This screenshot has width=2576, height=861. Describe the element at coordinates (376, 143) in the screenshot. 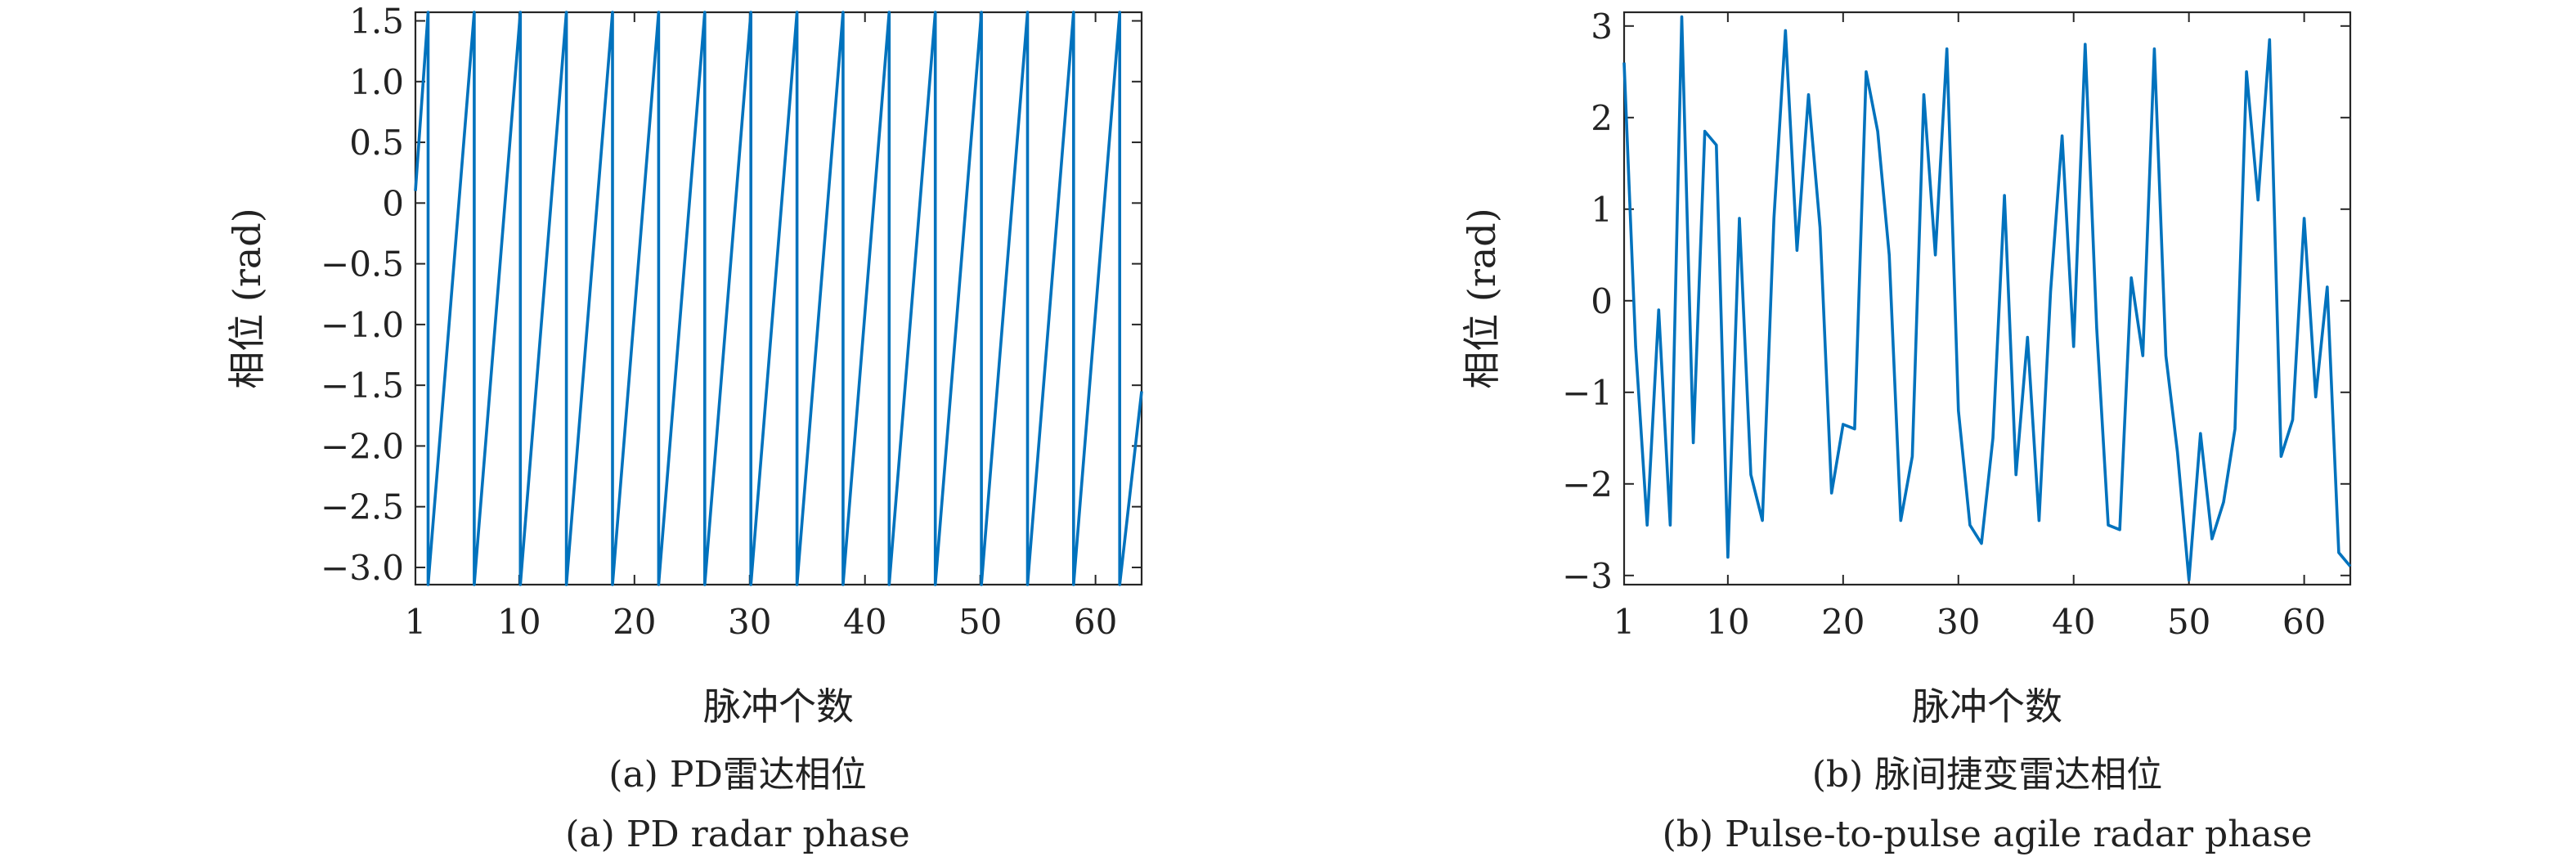

I see `y-tick-label: 0.5` at that location.